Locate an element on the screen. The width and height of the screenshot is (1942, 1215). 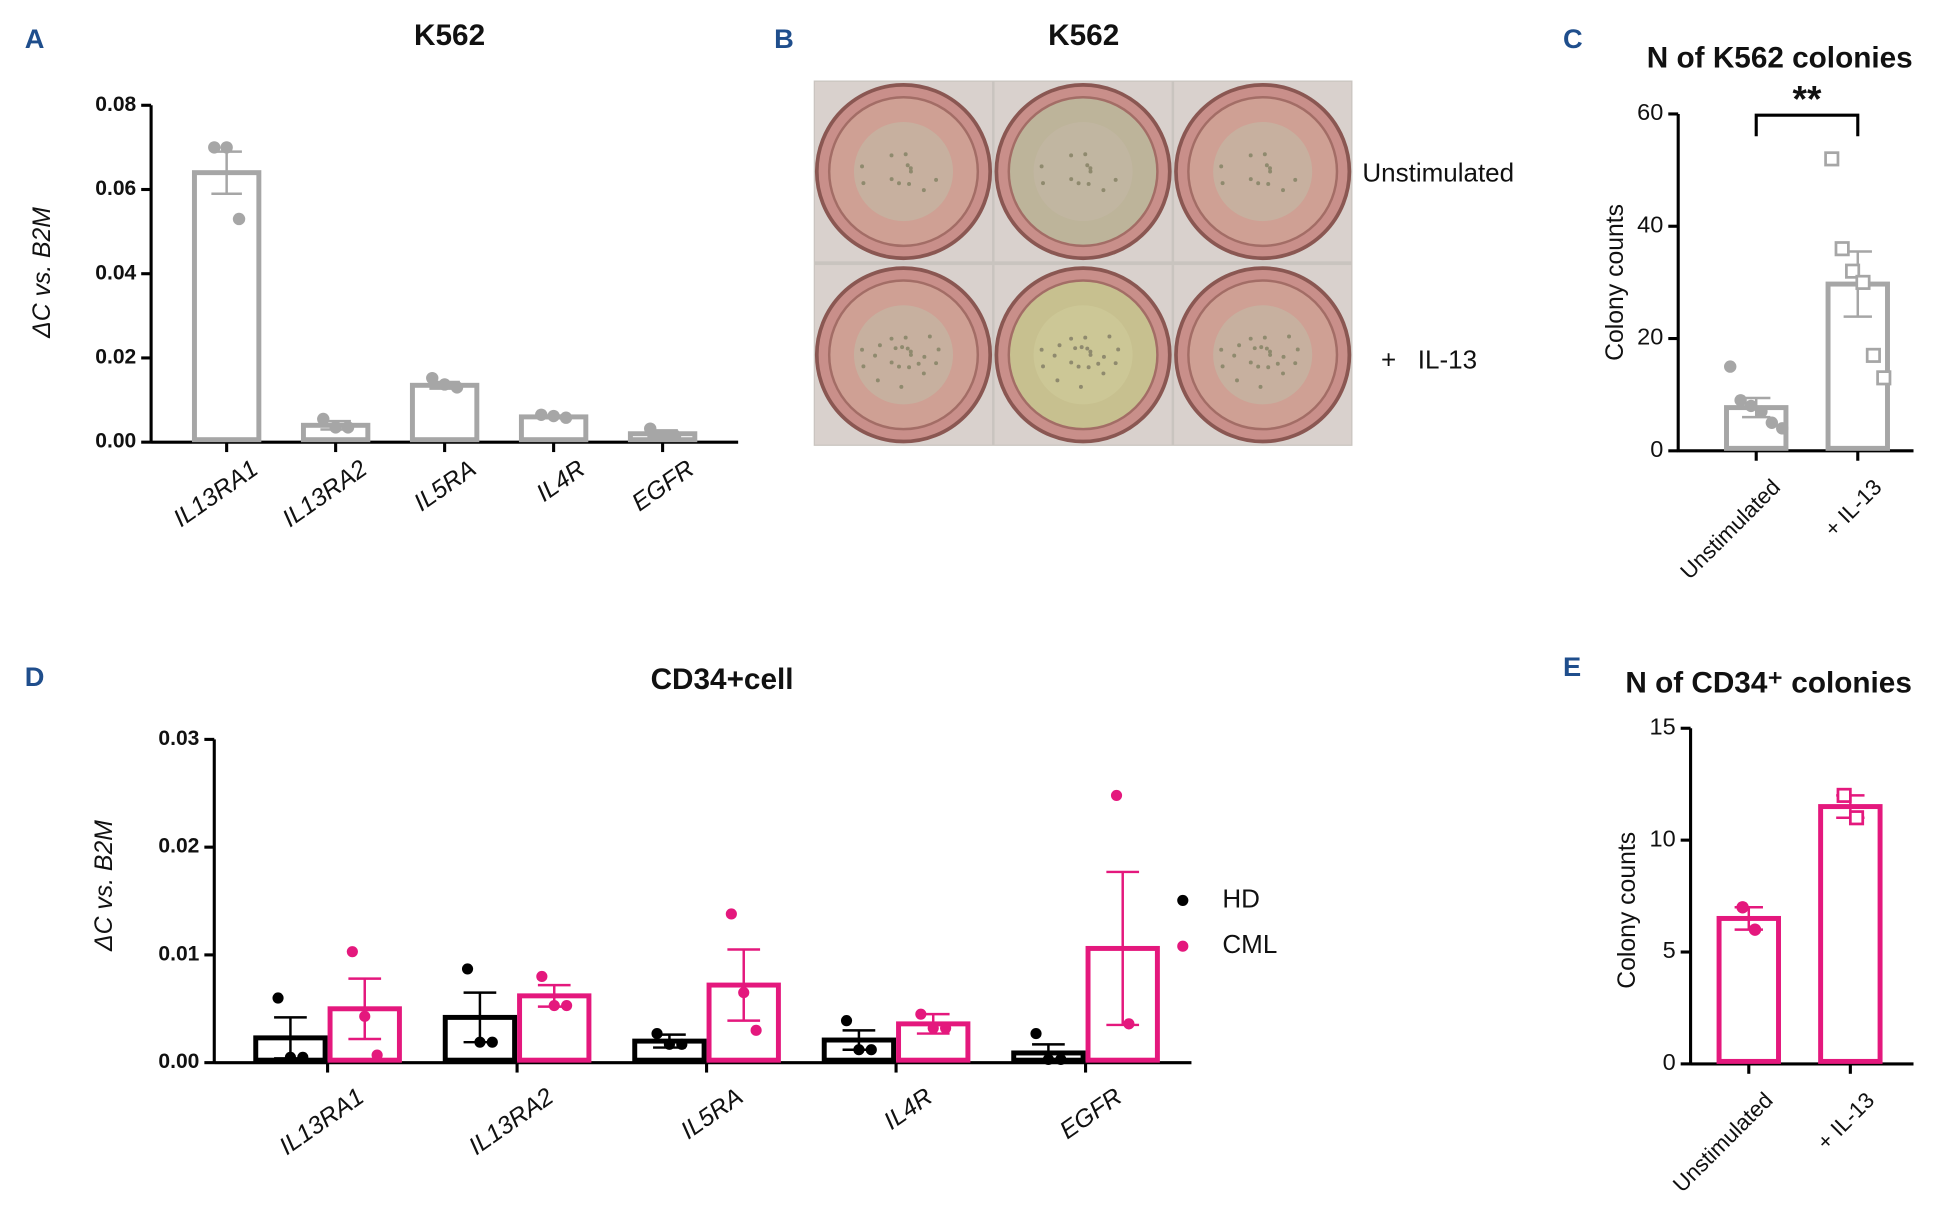
significance-label: ** is located at coordinates (1807, 98).